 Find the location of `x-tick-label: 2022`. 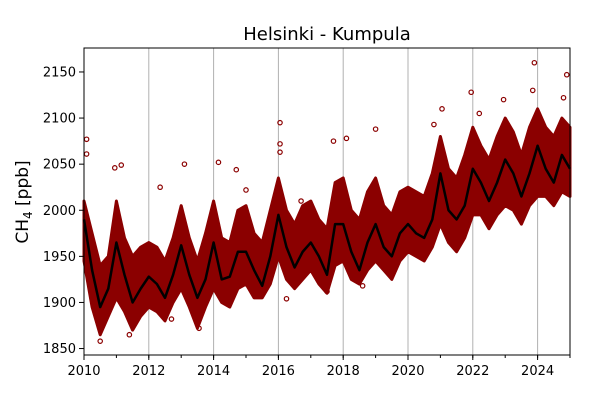

x-tick-label: 2022 is located at coordinates (472, 371).